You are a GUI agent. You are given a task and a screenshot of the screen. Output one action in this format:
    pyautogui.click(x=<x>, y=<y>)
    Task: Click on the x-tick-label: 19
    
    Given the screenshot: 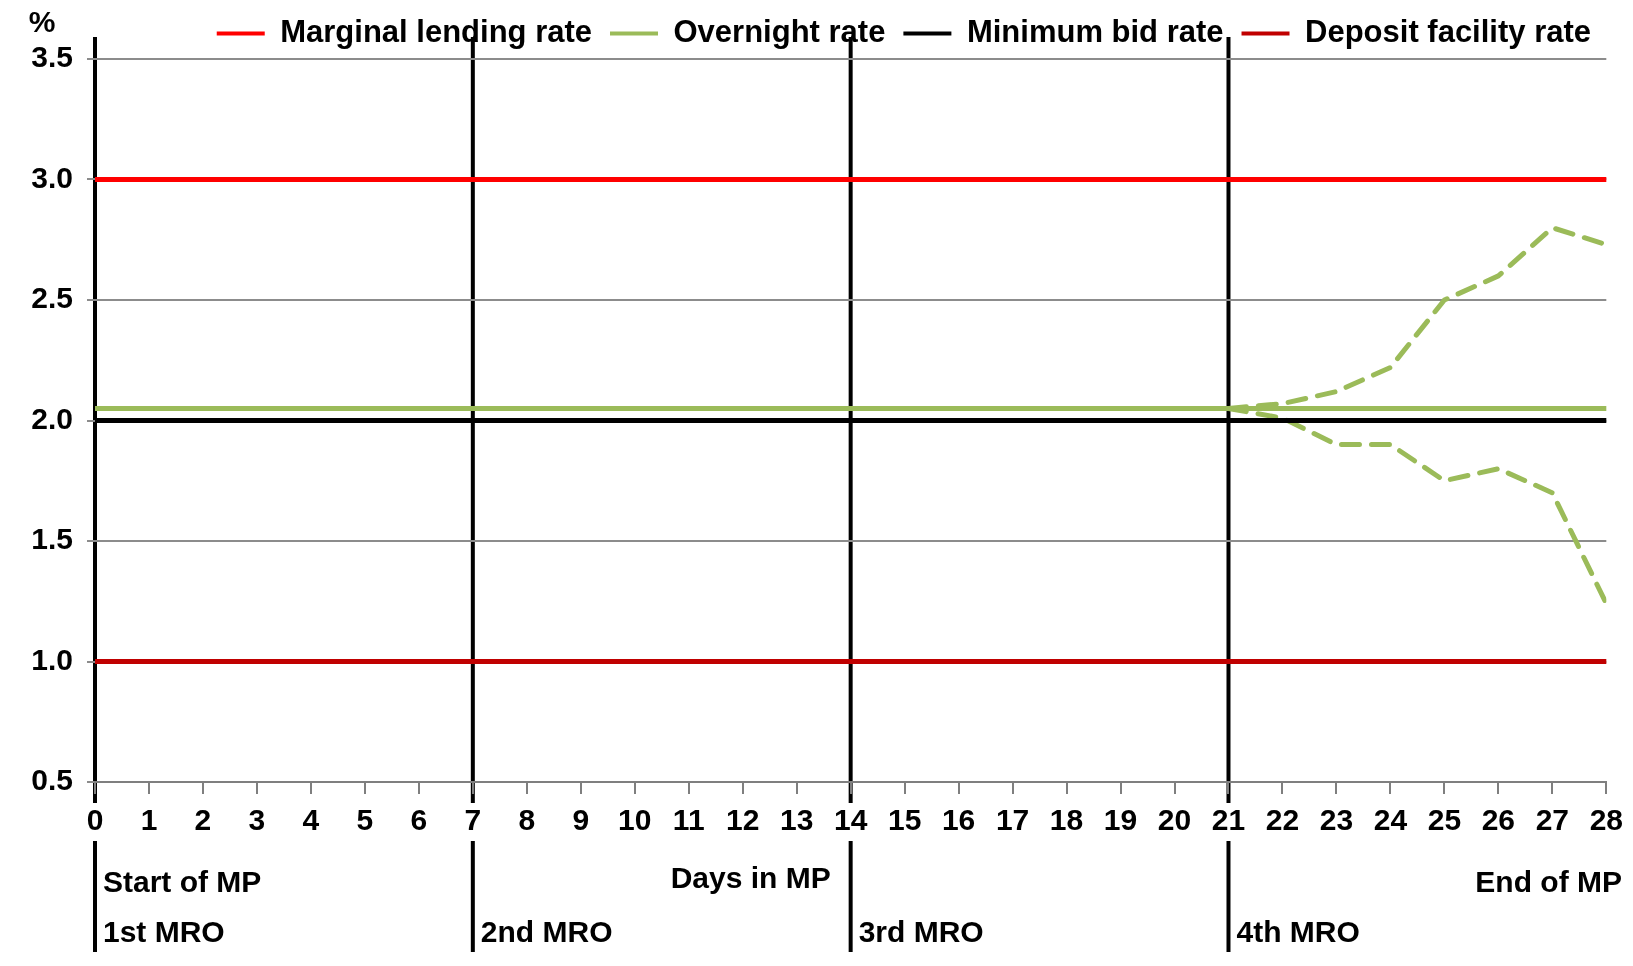 What is the action you would take?
    pyautogui.click(x=1120, y=820)
    